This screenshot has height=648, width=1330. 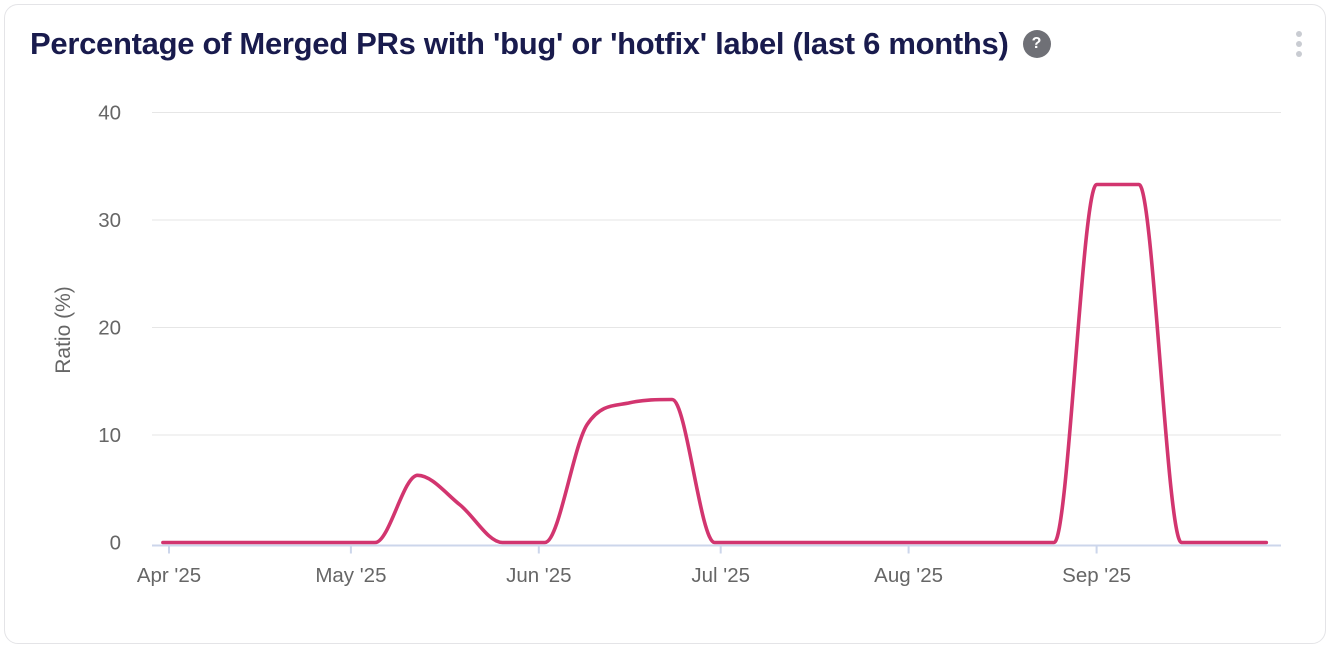 I want to click on x-axis-tick-label: Aug '25, so click(x=908, y=575).